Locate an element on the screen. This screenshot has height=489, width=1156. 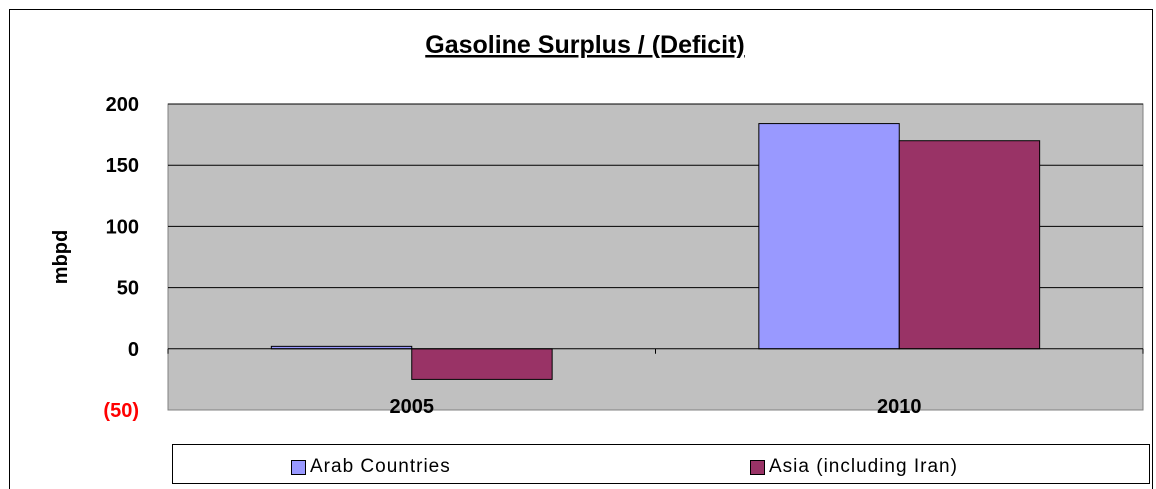
y-tick-label-5: (50) is located at coordinates (121, 411).